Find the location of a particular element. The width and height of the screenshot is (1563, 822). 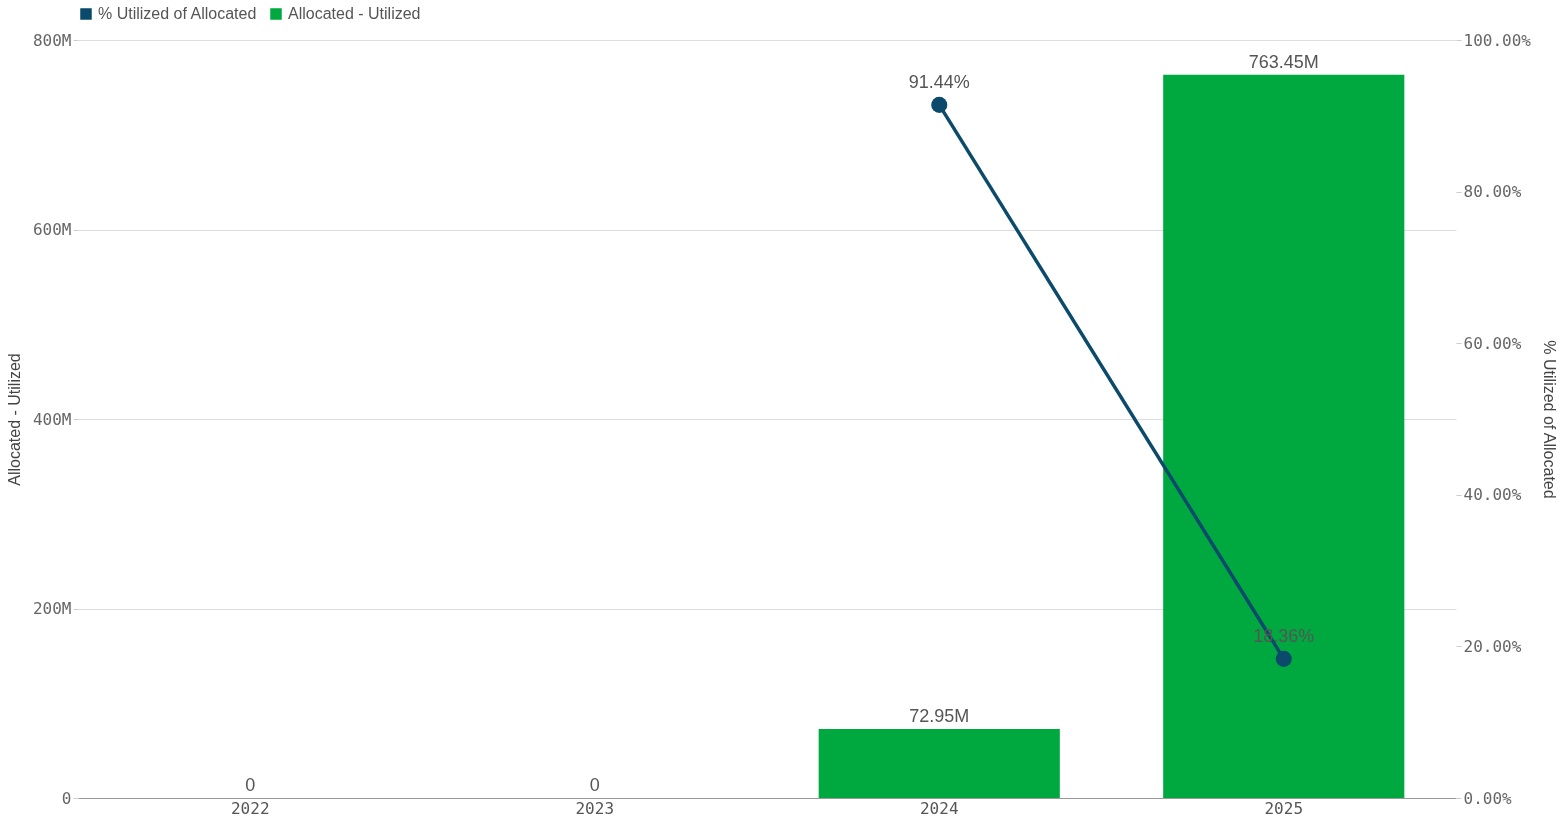

x-tick-label: 2025 is located at coordinates (1284, 808).